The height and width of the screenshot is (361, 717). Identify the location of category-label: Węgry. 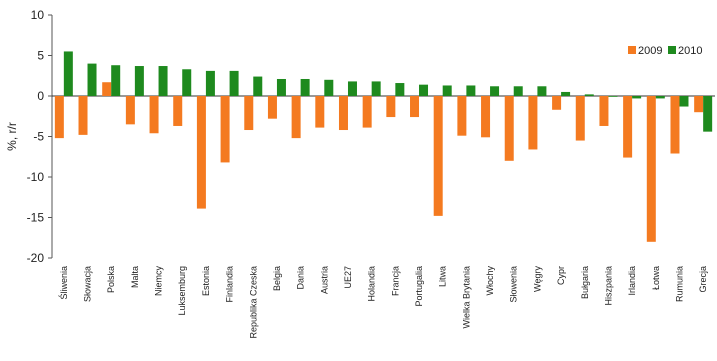
(537, 279).